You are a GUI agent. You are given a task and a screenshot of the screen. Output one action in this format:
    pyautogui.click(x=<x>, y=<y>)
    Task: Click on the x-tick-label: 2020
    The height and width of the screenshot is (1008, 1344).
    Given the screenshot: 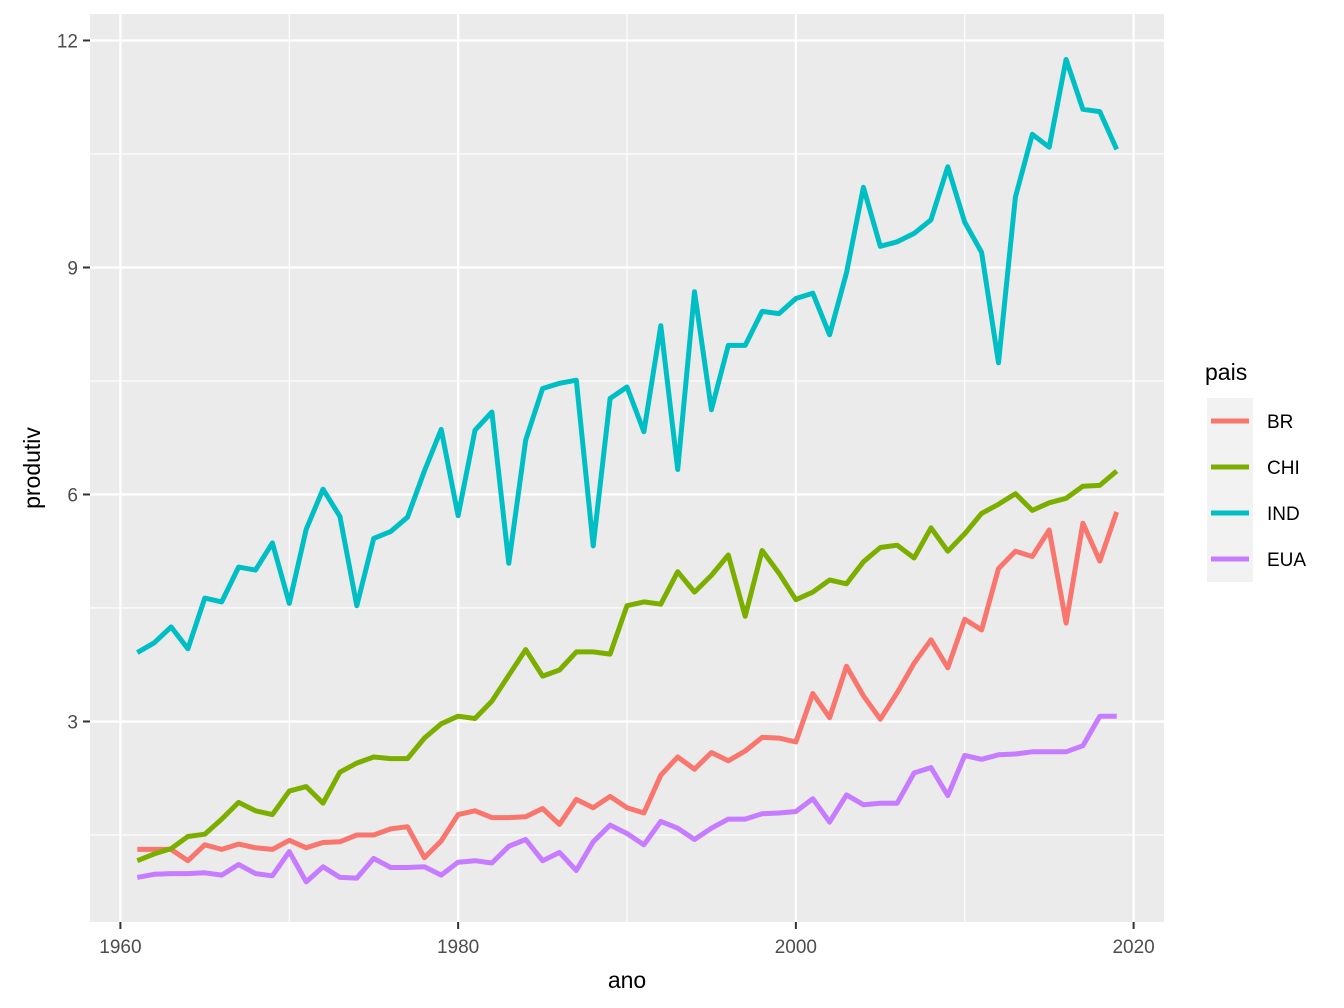 What is the action you would take?
    pyautogui.click(x=1133, y=947)
    